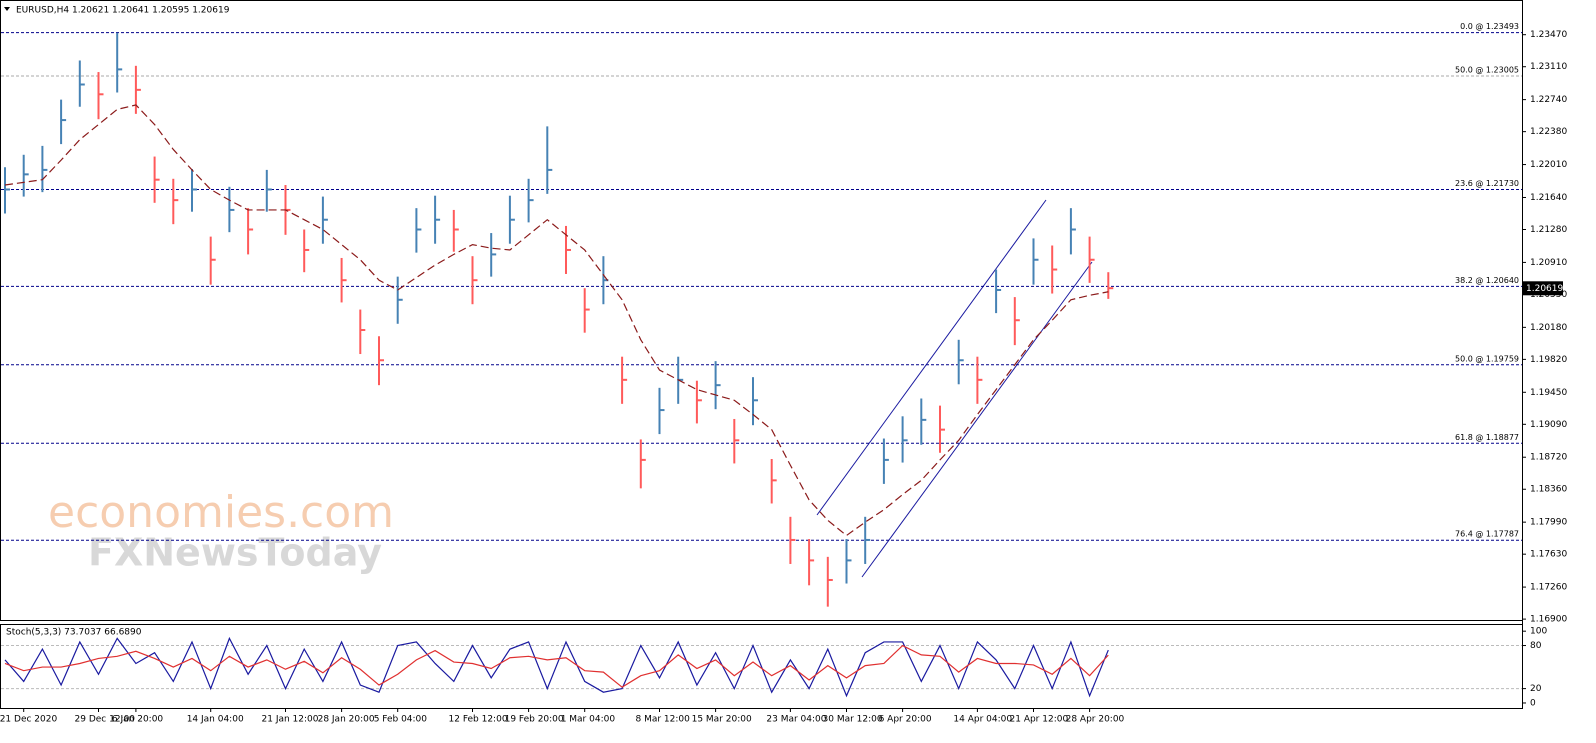  I want to click on x-tick-label: 6 Jan 20:00, so click(138, 720).